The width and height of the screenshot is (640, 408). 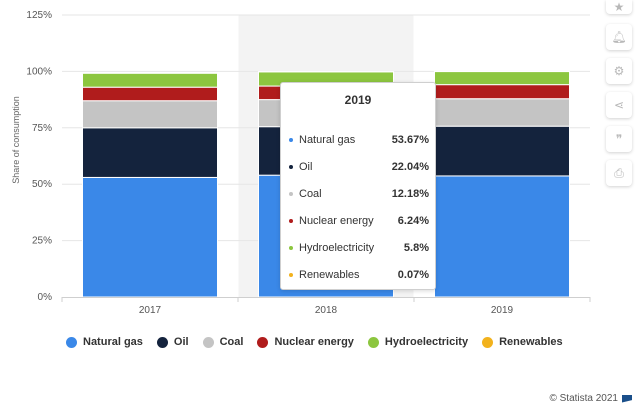 I want to click on tooltip-row: Nuclear energy 6.24%, so click(x=359, y=221).